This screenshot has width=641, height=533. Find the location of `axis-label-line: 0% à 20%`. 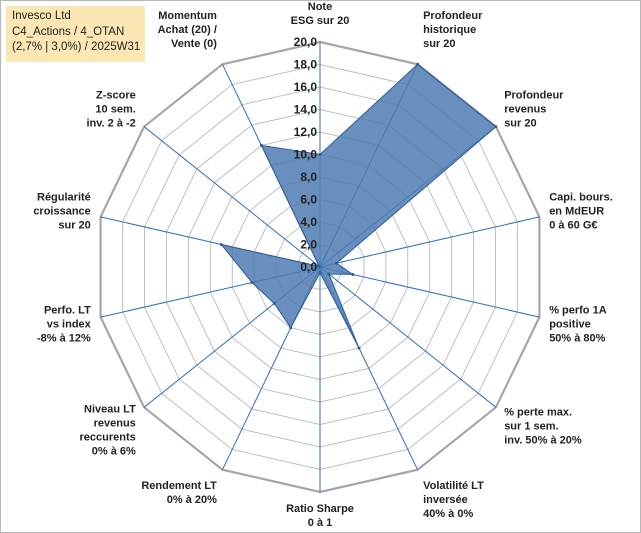

axis-label-line: 0% à 20% is located at coordinates (192, 500).